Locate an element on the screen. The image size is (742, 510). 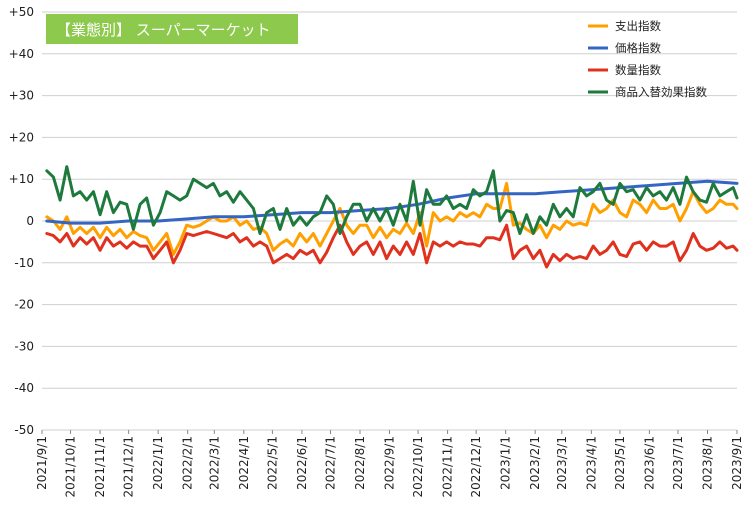
x-tick-label: 2022/10/1 is located at coordinates (418, 467).